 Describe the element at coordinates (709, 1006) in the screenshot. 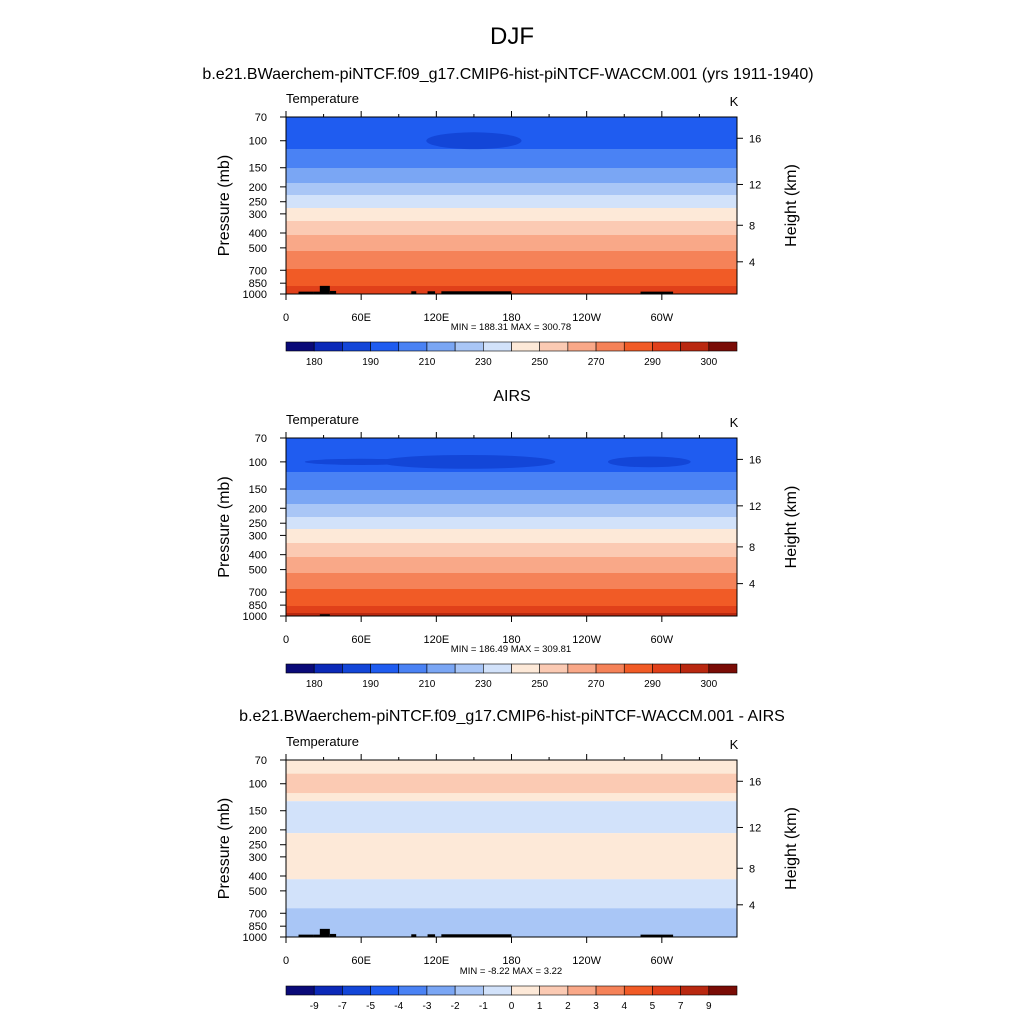

I see `colorbar-label: 9` at that location.